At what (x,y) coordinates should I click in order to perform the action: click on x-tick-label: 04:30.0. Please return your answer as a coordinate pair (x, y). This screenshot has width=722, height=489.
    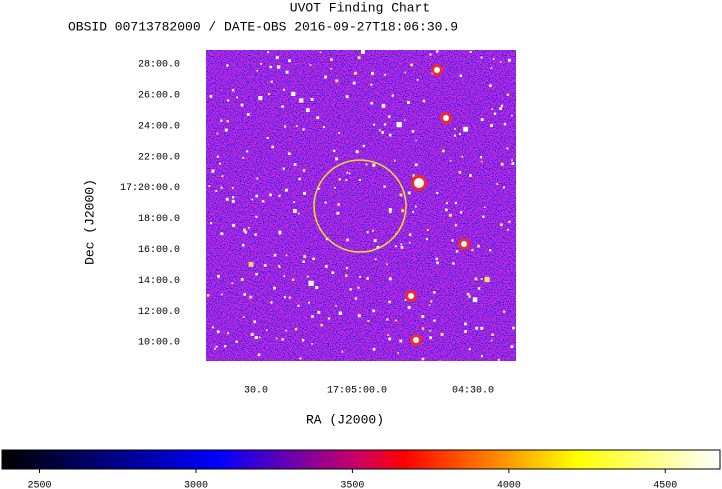
    Looking at the image, I should click on (473, 391).